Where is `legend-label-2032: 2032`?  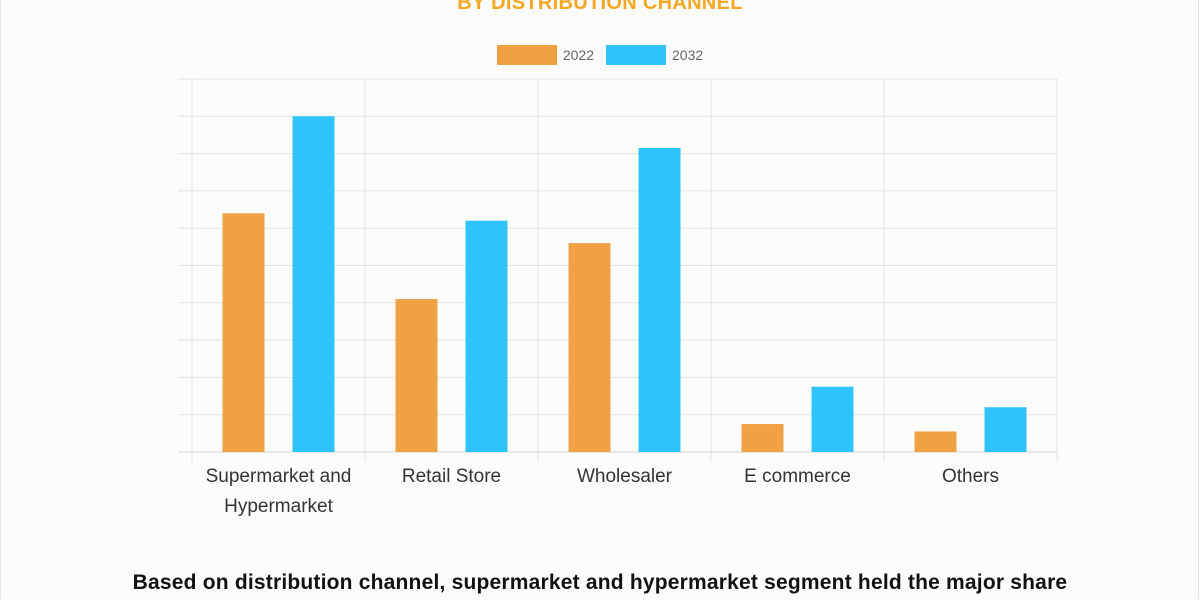 legend-label-2032: 2032 is located at coordinates (688, 55).